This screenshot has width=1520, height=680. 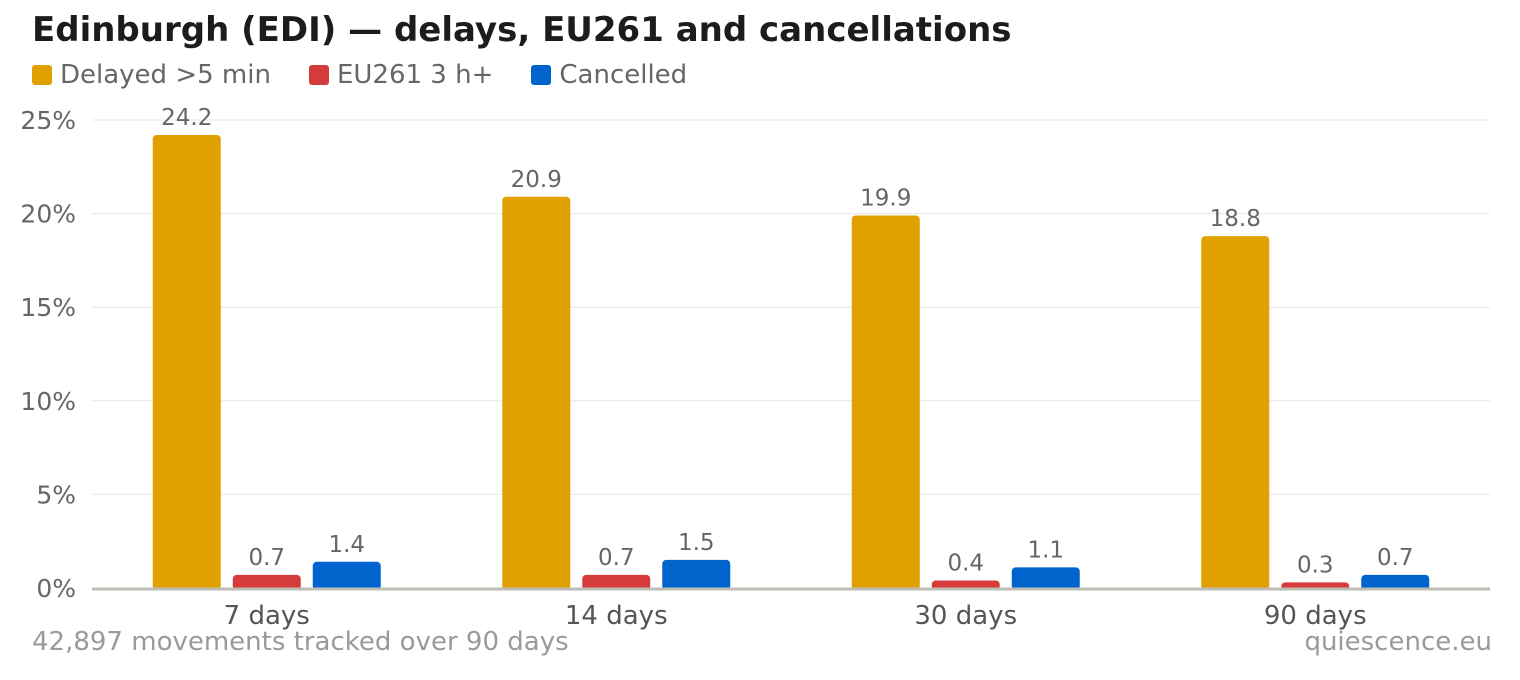 I want to click on x-tick-label: 7 days, so click(x=267, y=616).